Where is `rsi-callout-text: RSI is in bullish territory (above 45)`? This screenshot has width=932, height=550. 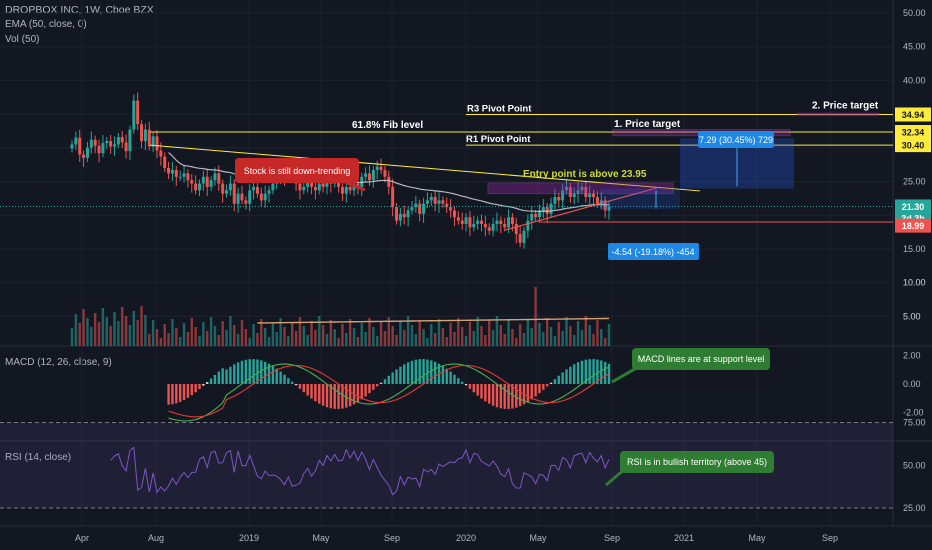
rsi-callout-text: RSI is in bullish territory (above 45) is located at coordinates (697, 462).